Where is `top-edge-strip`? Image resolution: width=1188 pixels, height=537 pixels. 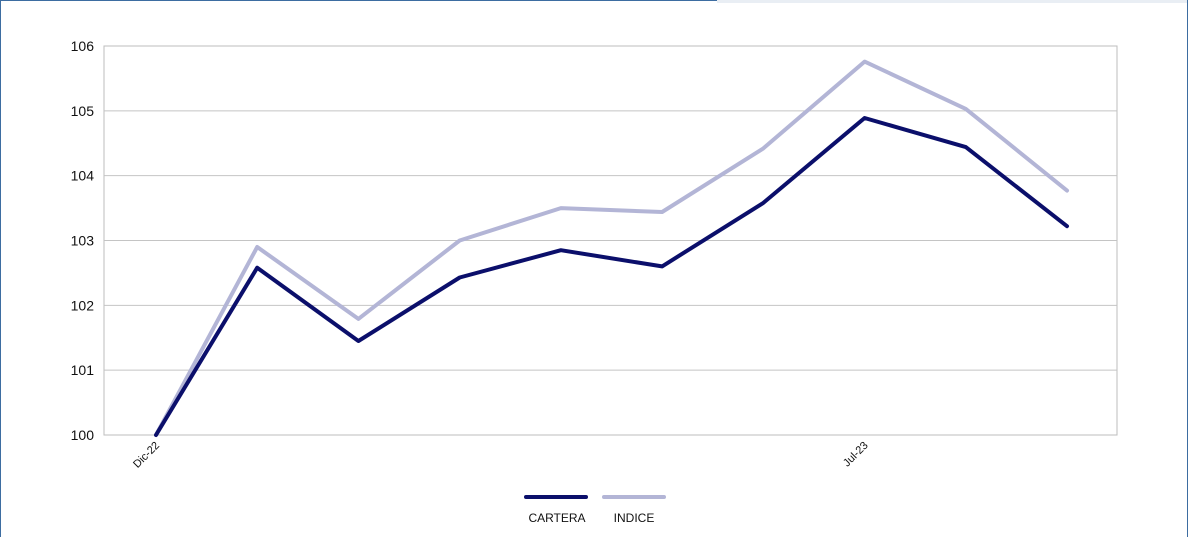
top-edge-strip is located at coordinates (952, 1).